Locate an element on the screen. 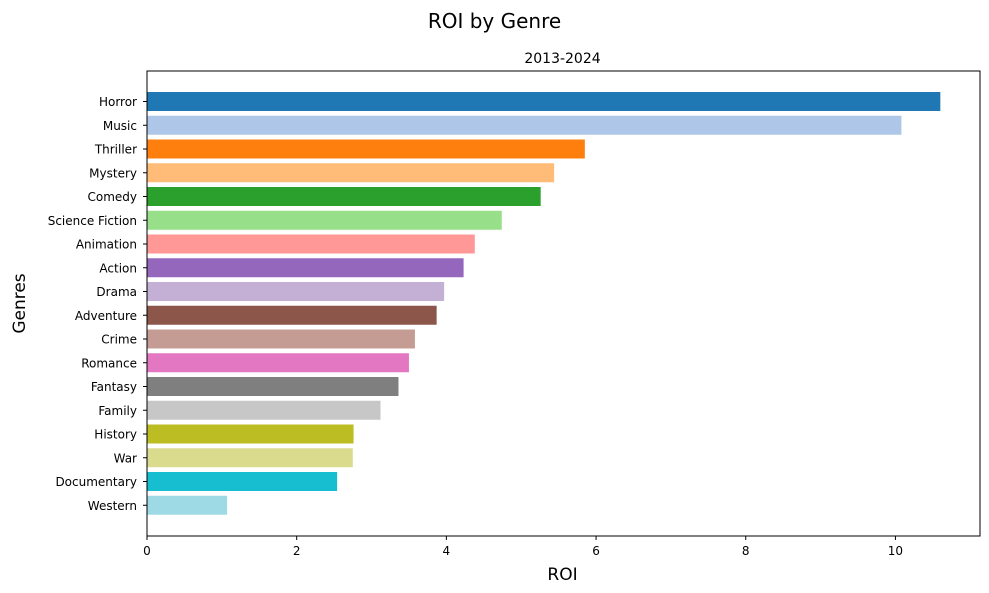 The image size is (989, 593). bar-thriller is located at coordinates (366, 149).